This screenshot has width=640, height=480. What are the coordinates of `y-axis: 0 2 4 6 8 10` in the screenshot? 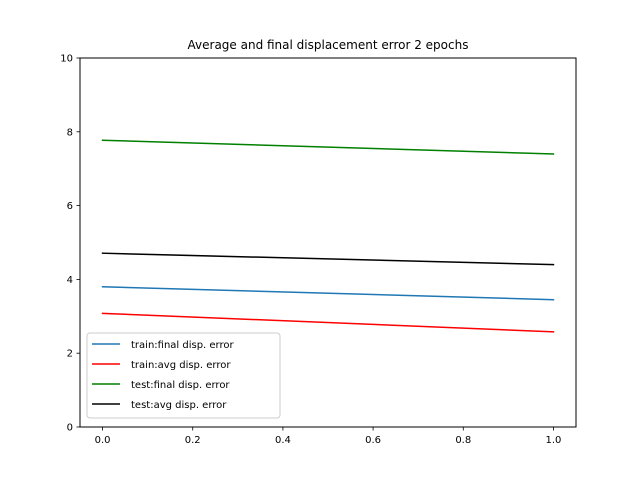 It's located at (70, 244).